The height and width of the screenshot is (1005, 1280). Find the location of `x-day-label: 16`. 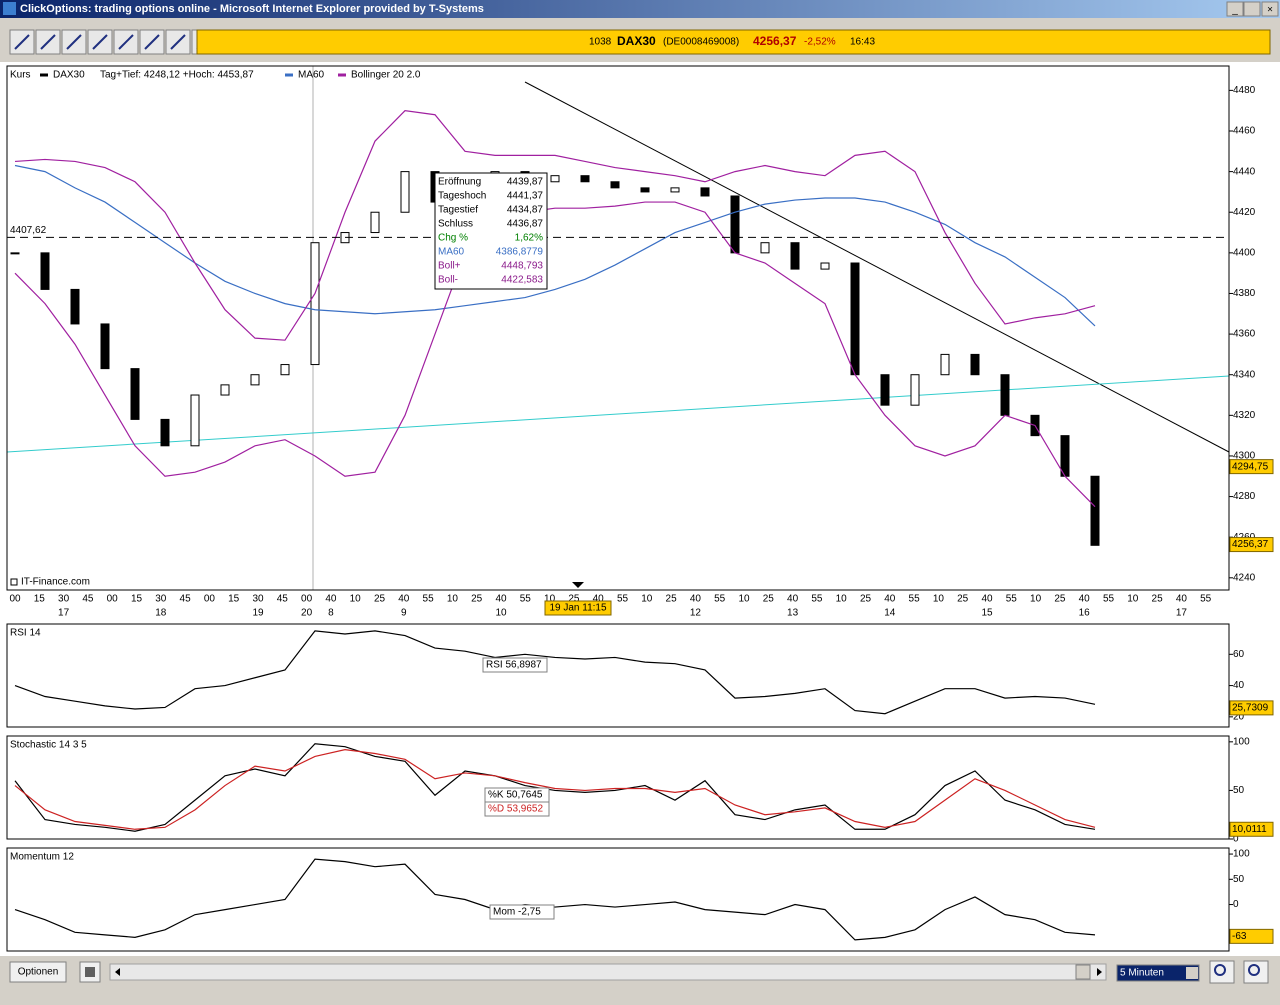

x-day-label: 16 is located at coordinates (1085, 613).